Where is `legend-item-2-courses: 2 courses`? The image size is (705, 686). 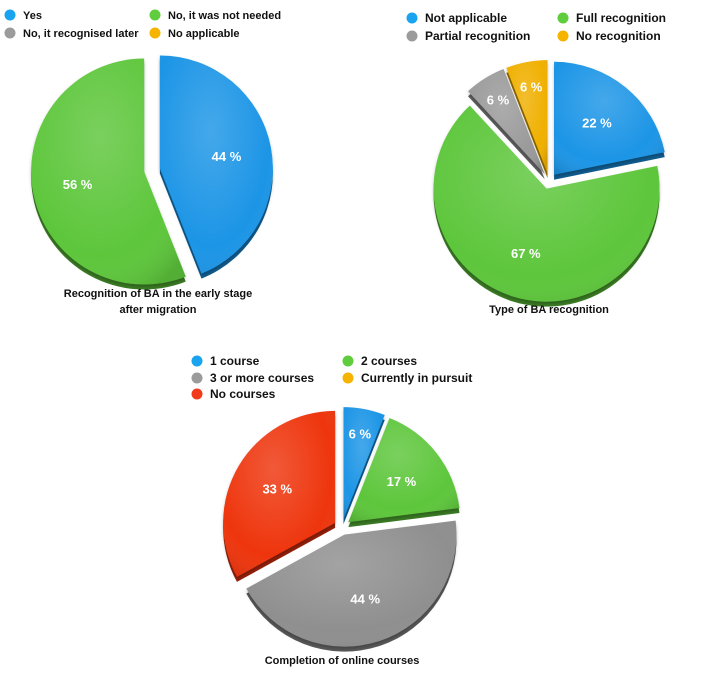
legend-item-2-courses: 2 courses is located at coordinates (379, 361).